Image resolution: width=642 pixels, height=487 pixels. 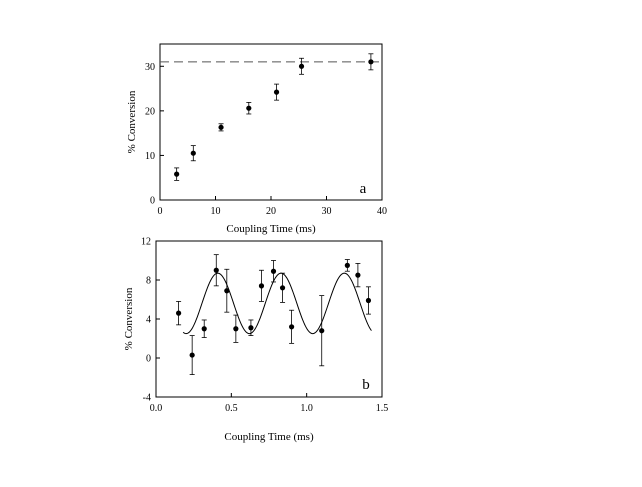 What do you see at coordinates (269, 437) in the screenshot?
I see `panel-b-x-axis-label: Coupling Time (ms)` at bounding box center [269, 437].